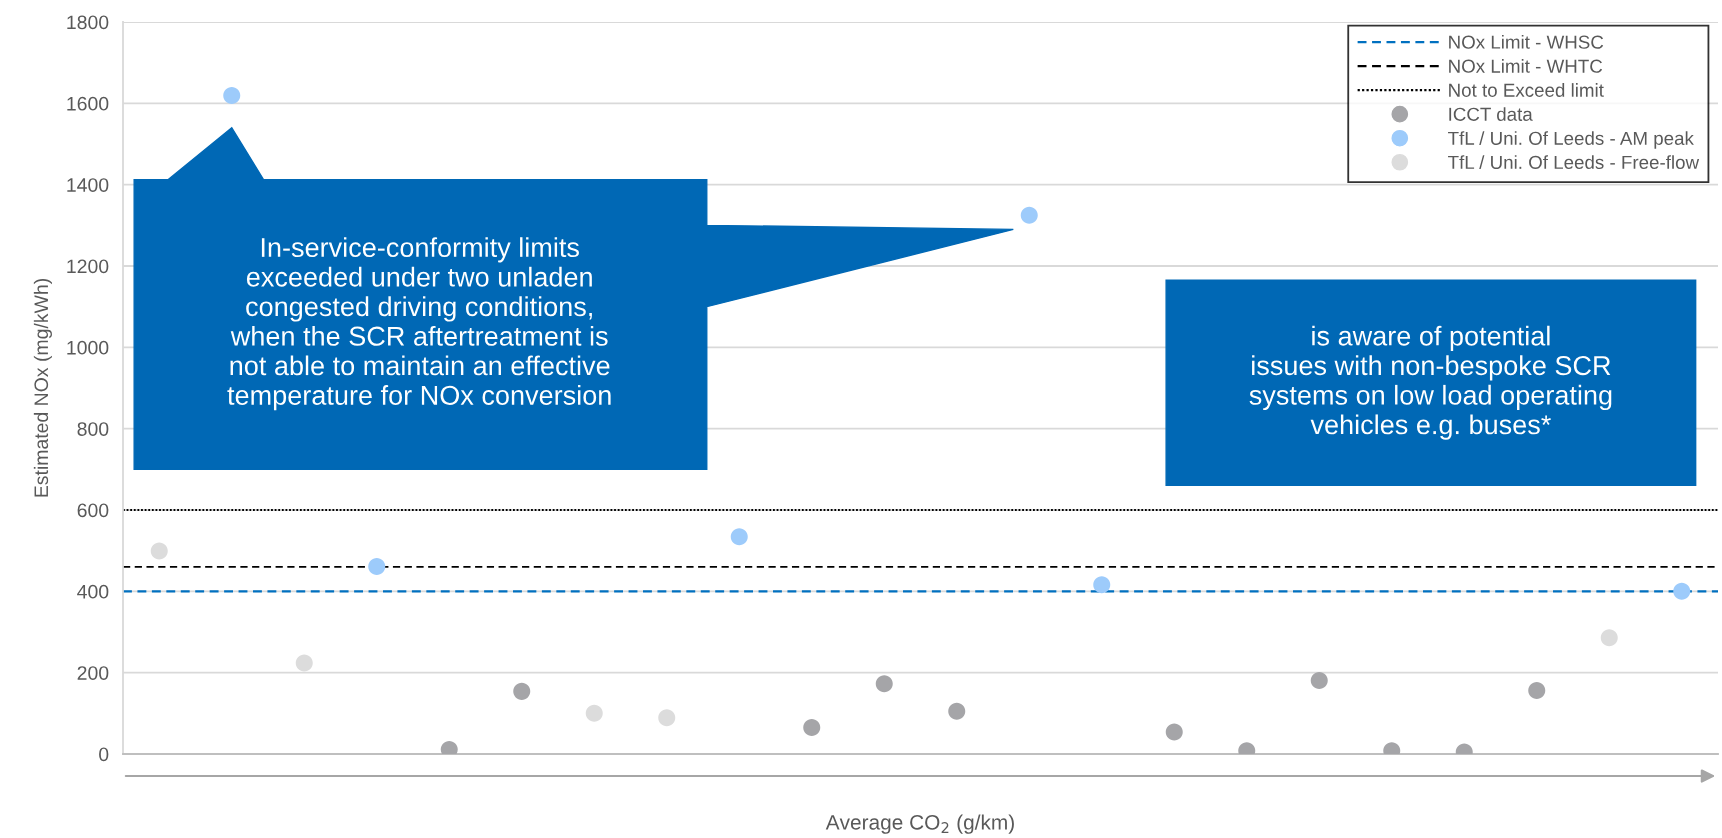 The image size is (1722, 838). Describe the element at coordinates (1571, 140) in the screenshot. I see `legend-label: TfL / Uni. Of Leeds - AM peak` at that location.